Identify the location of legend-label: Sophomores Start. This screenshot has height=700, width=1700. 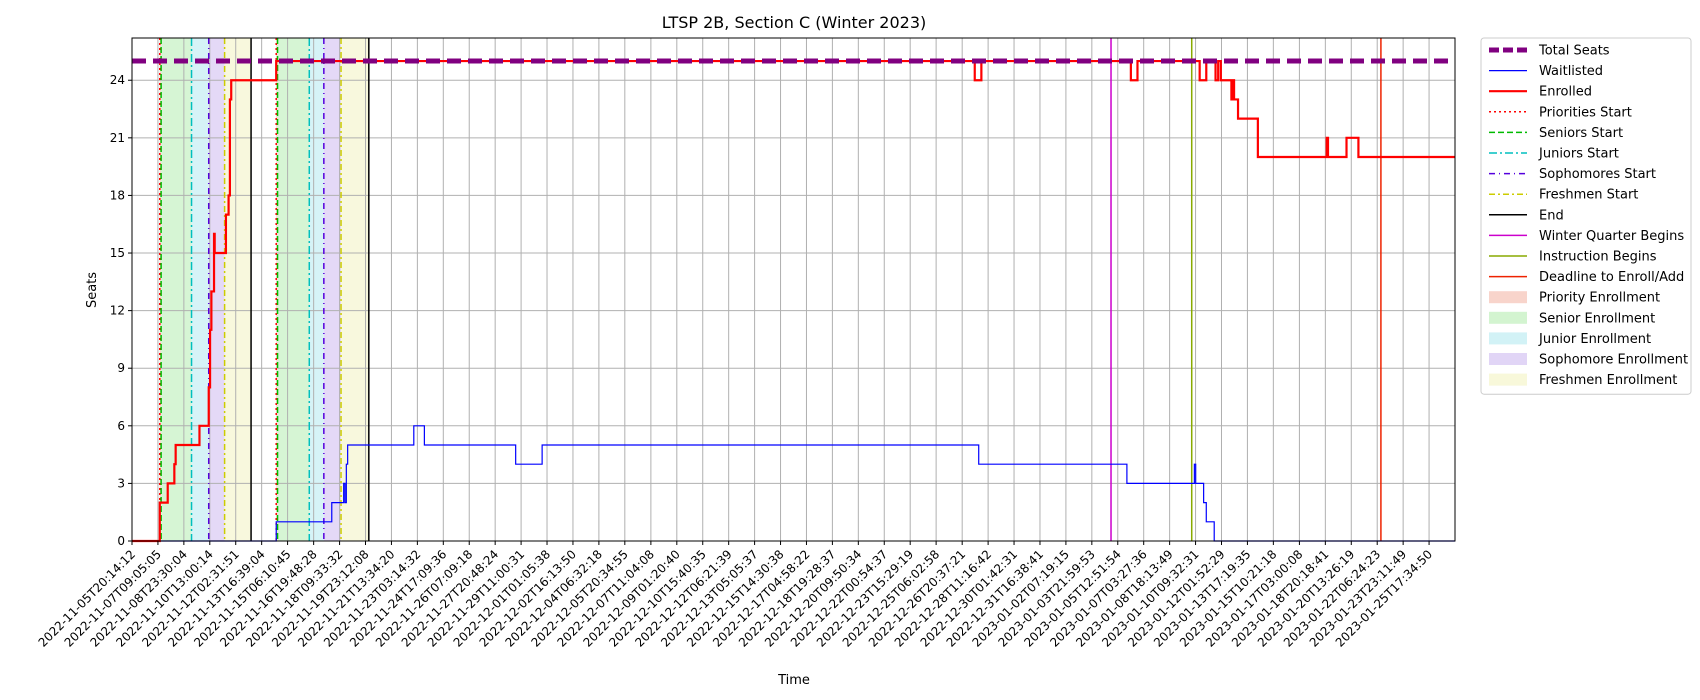
(1597, 174).